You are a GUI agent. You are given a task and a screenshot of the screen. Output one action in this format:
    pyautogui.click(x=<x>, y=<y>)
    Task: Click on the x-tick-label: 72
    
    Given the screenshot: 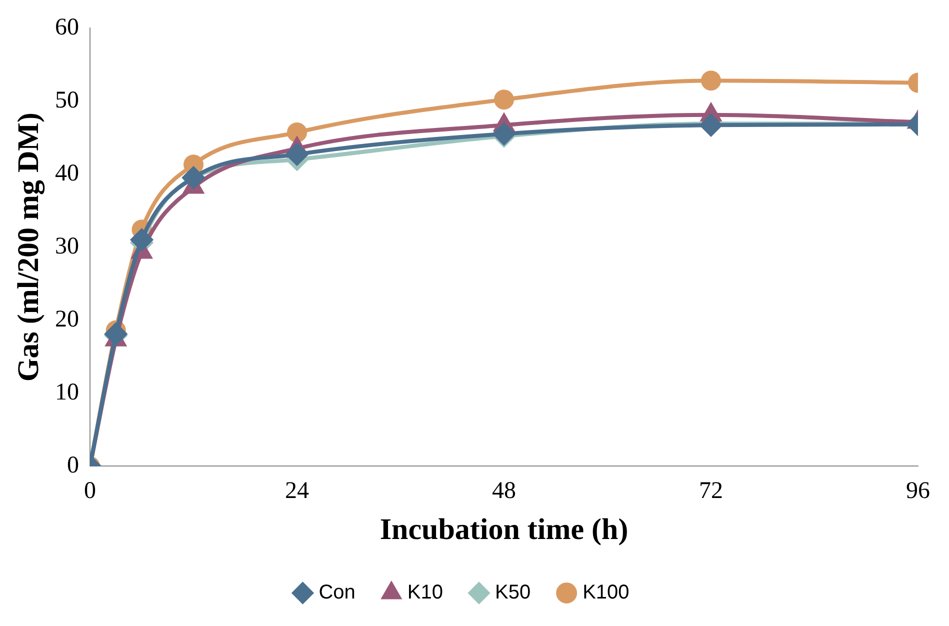 What is the action you would take?
    pyautogui.click(x=711, y=491)
    